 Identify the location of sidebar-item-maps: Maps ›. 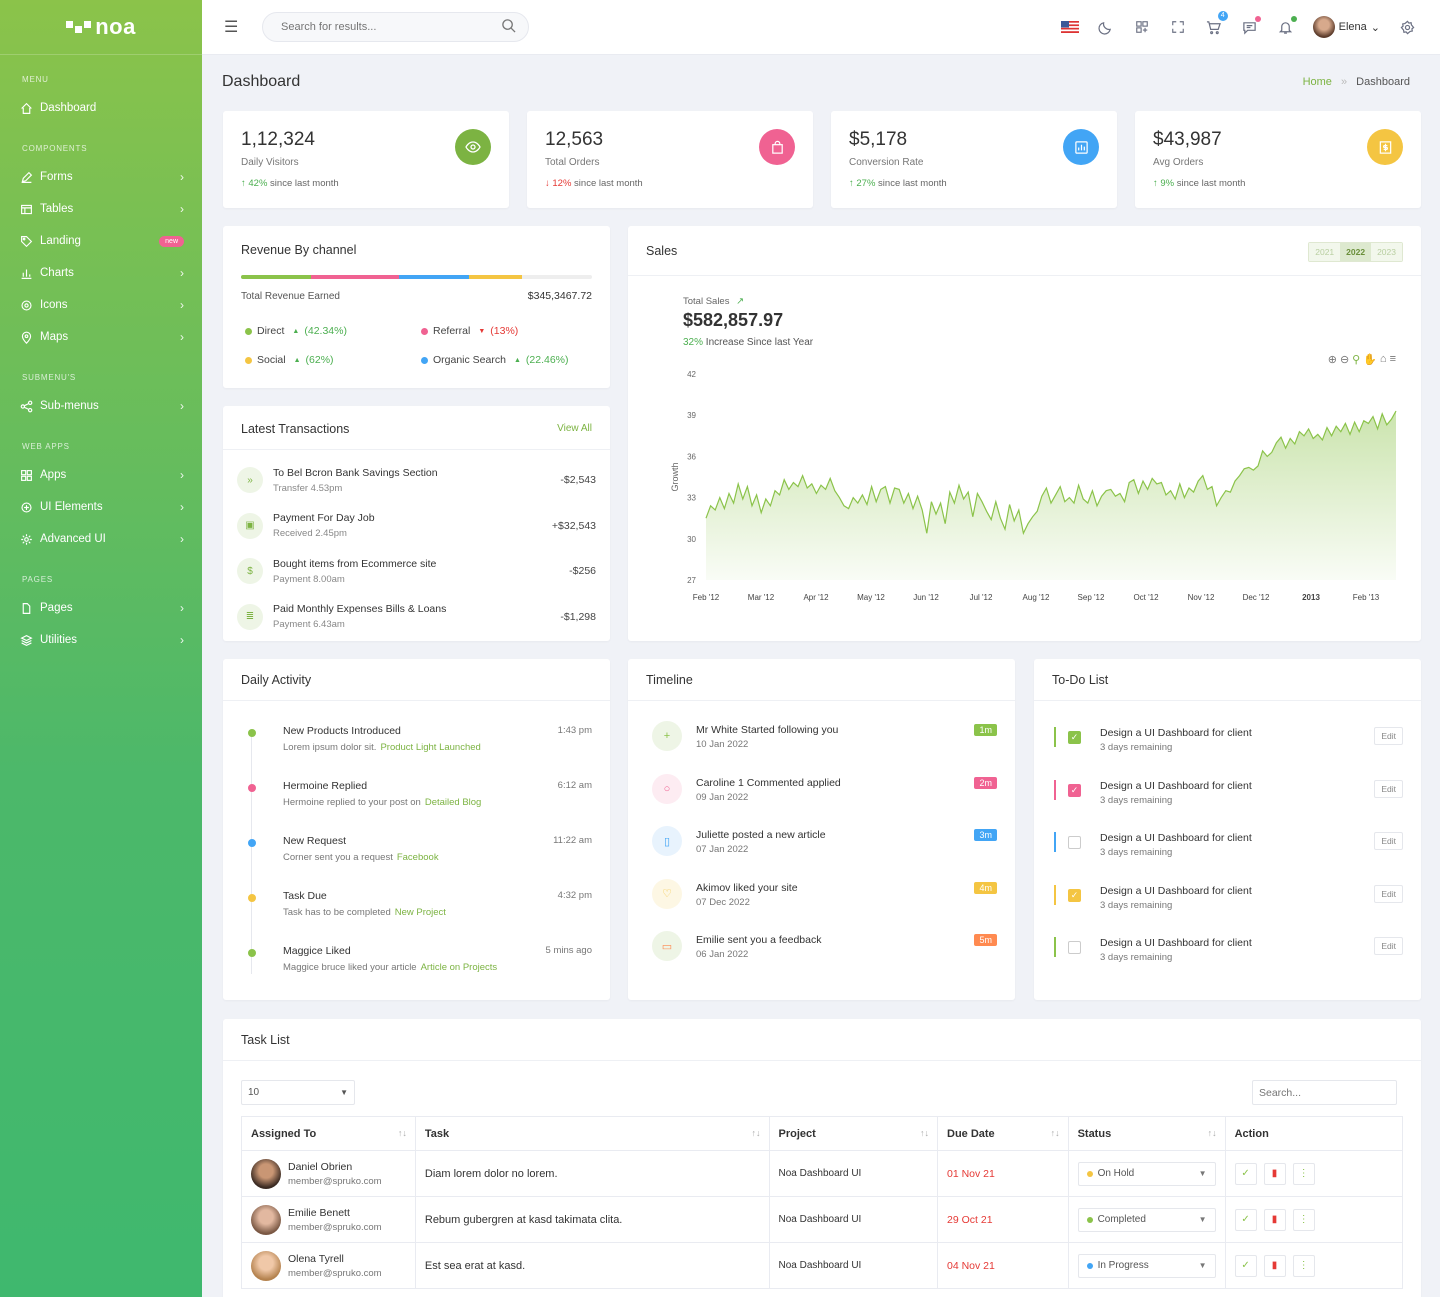
(101, 337).